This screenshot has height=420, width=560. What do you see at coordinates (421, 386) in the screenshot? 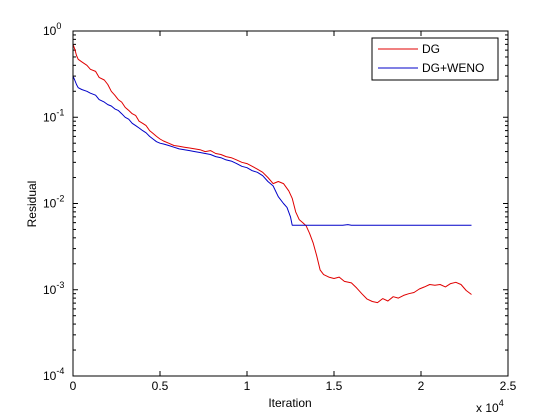
I see `x-tick-label: 2` at bounding box center [421, 386].